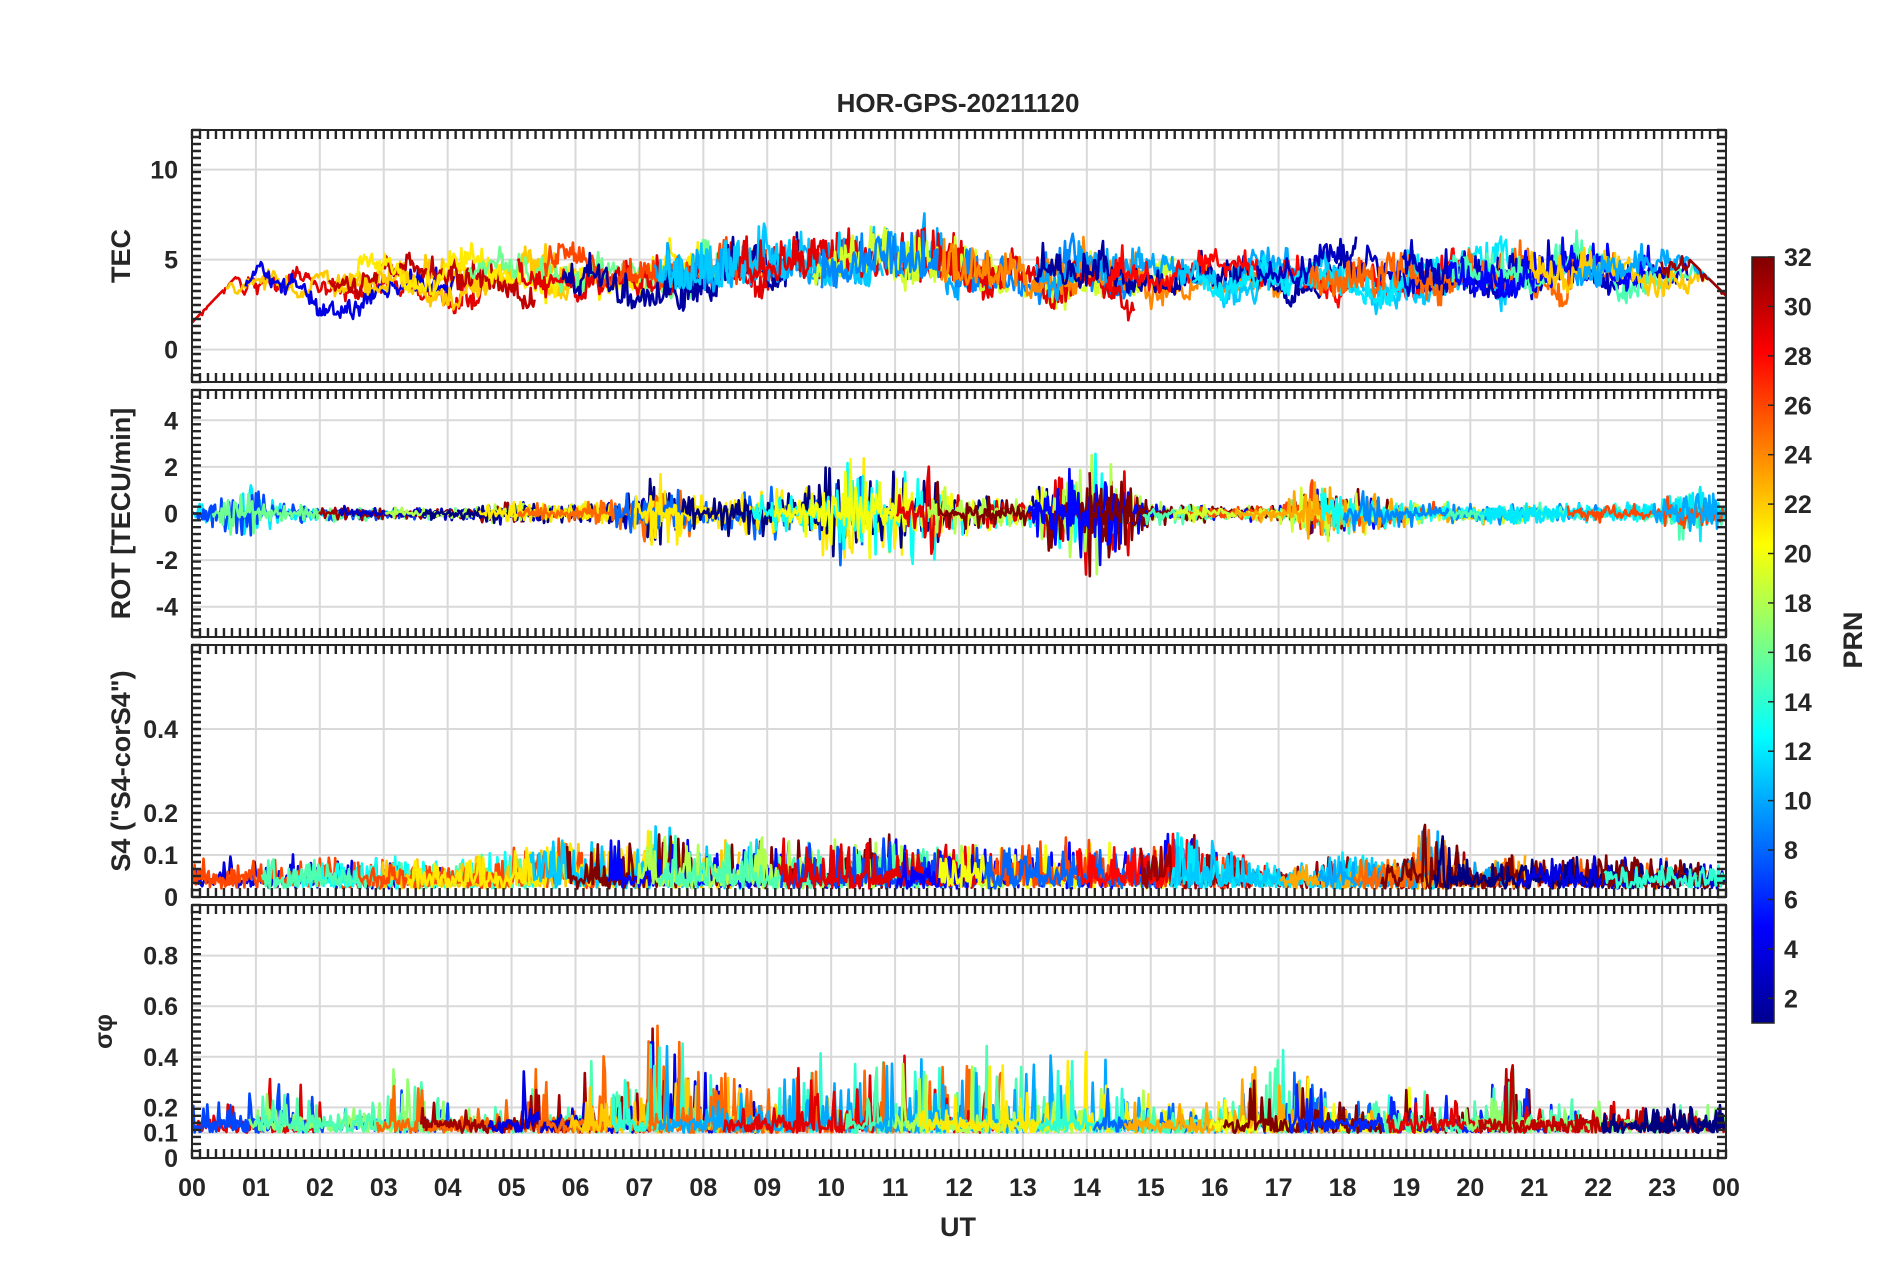 This screenshot has height=1272, width=1902. I want to click on colorbar-tick-label: 22, so click(1798, 505).